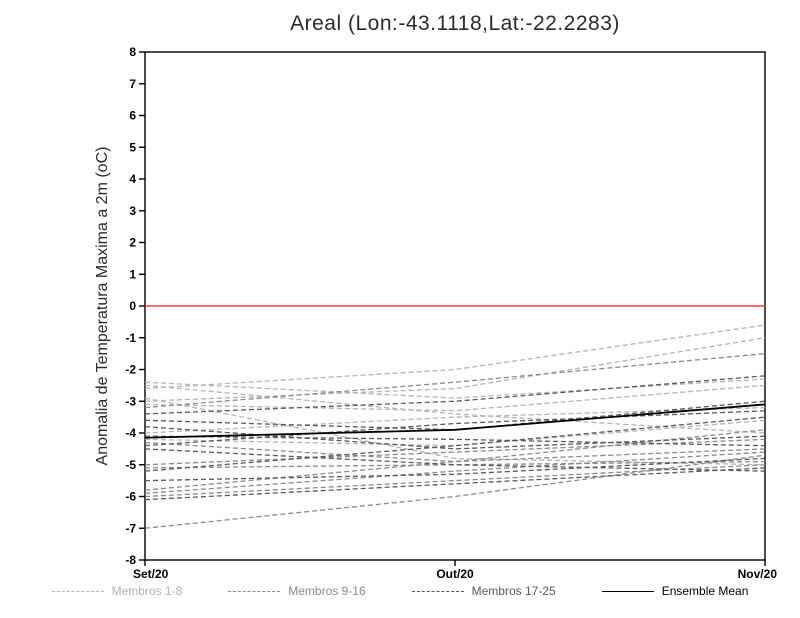 The height and width of the screenshot is (618, 800). I want to click on legend-item: Membros 17-25, so click(483, 591).